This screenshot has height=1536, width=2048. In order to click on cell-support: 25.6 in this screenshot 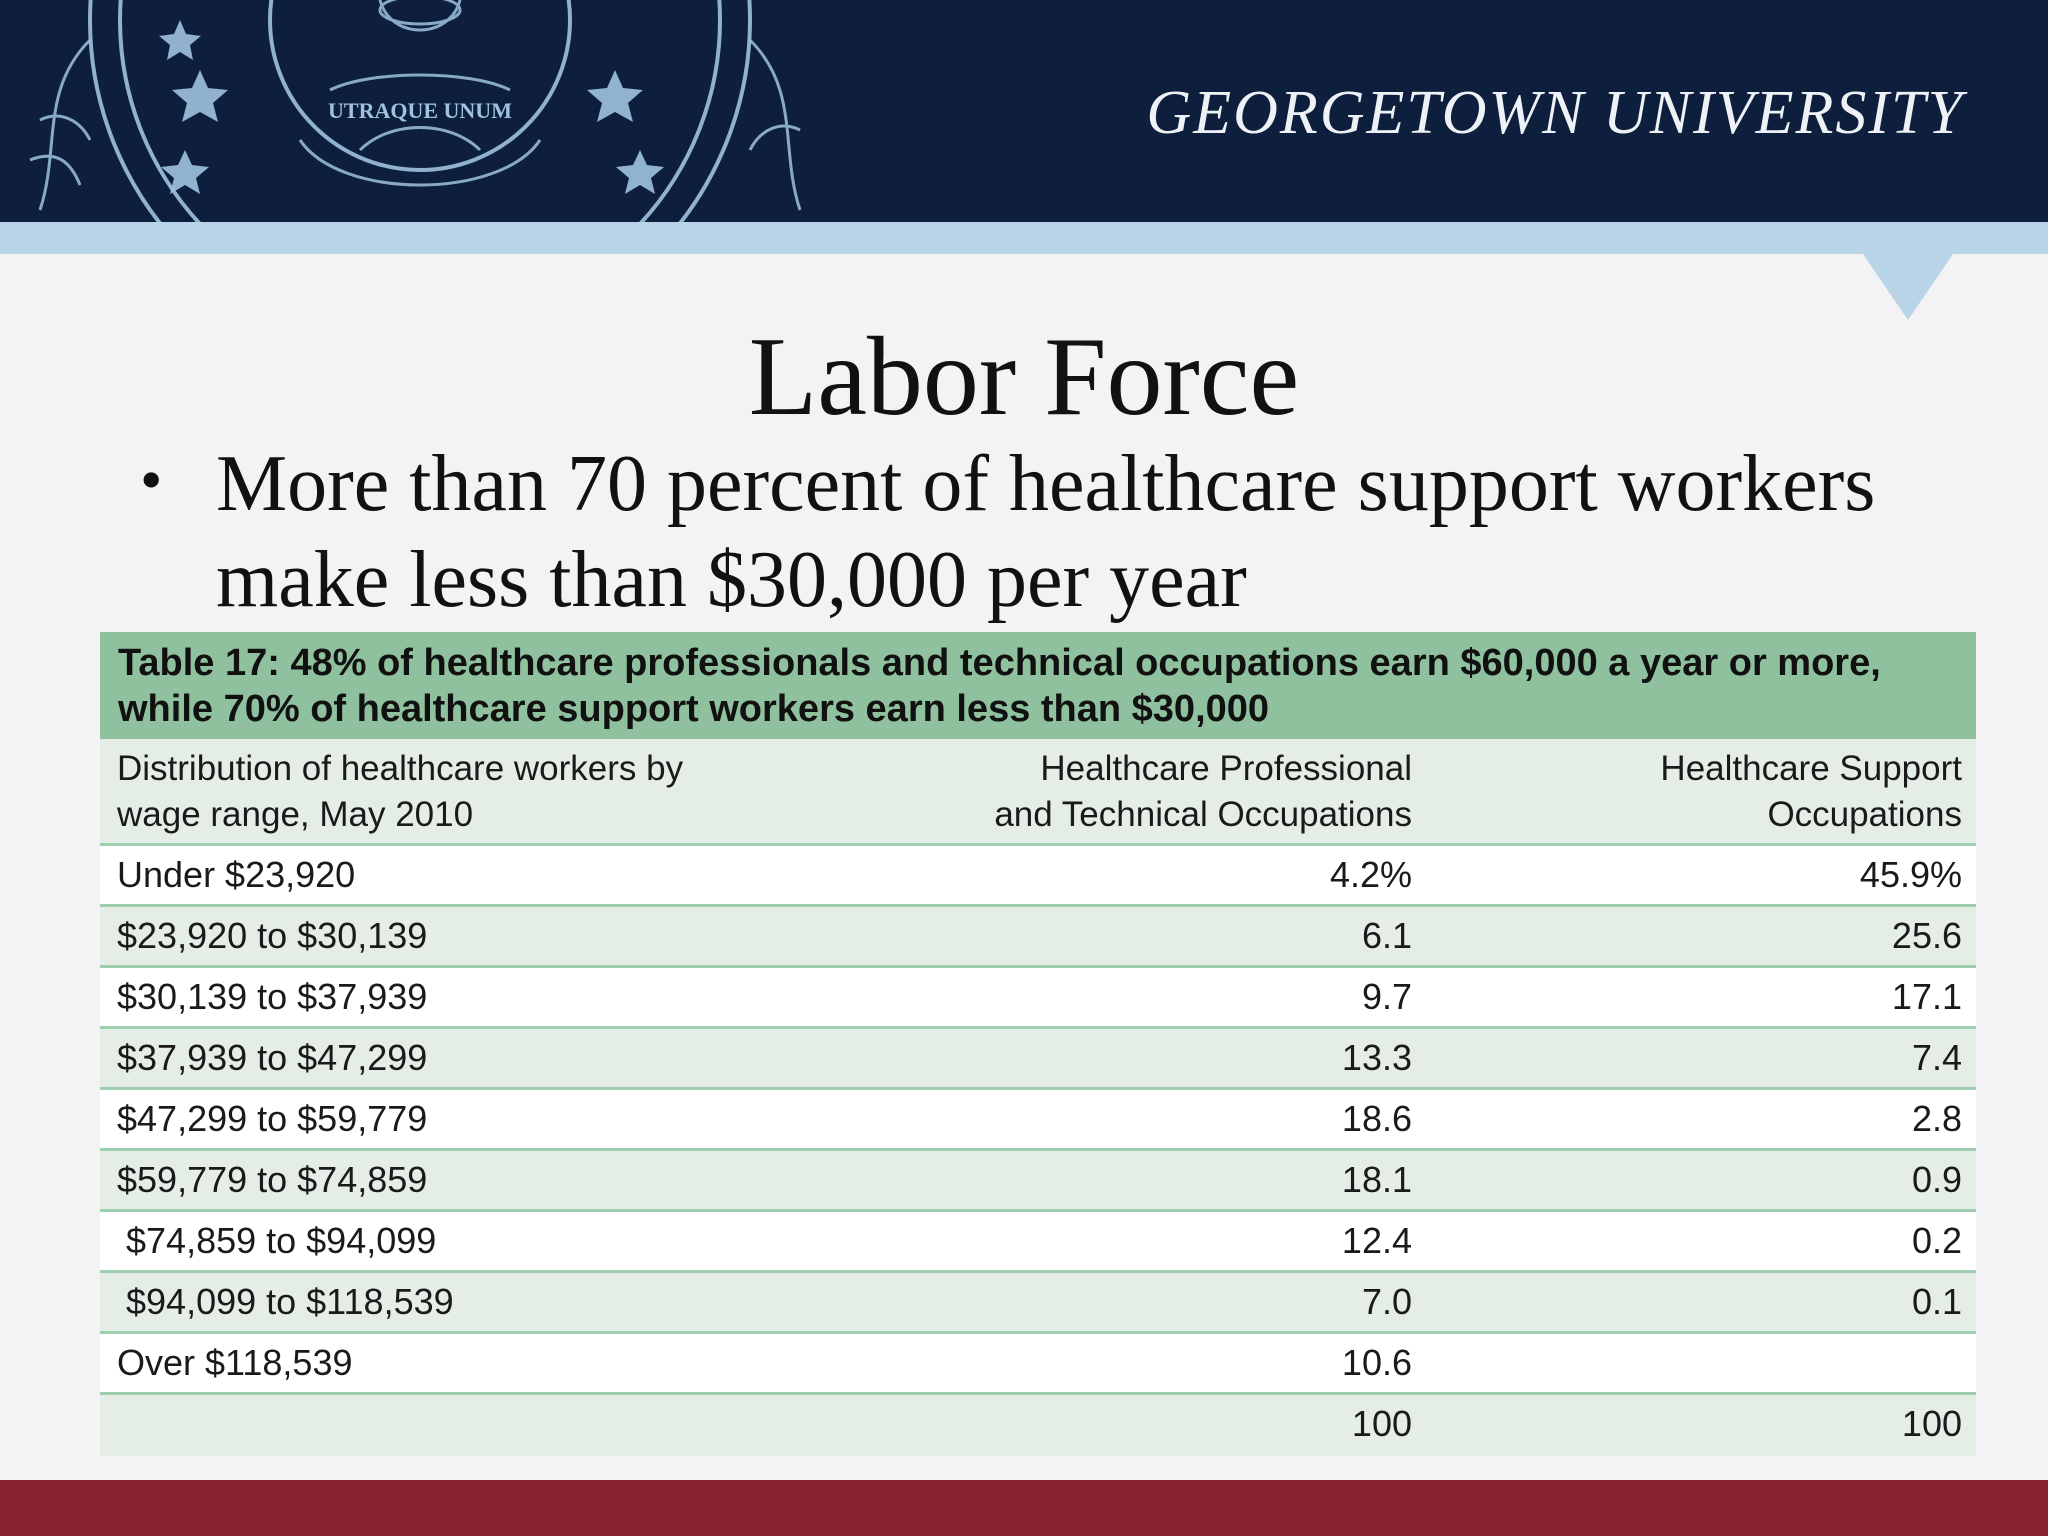, I will do `click(1926, 935)`.